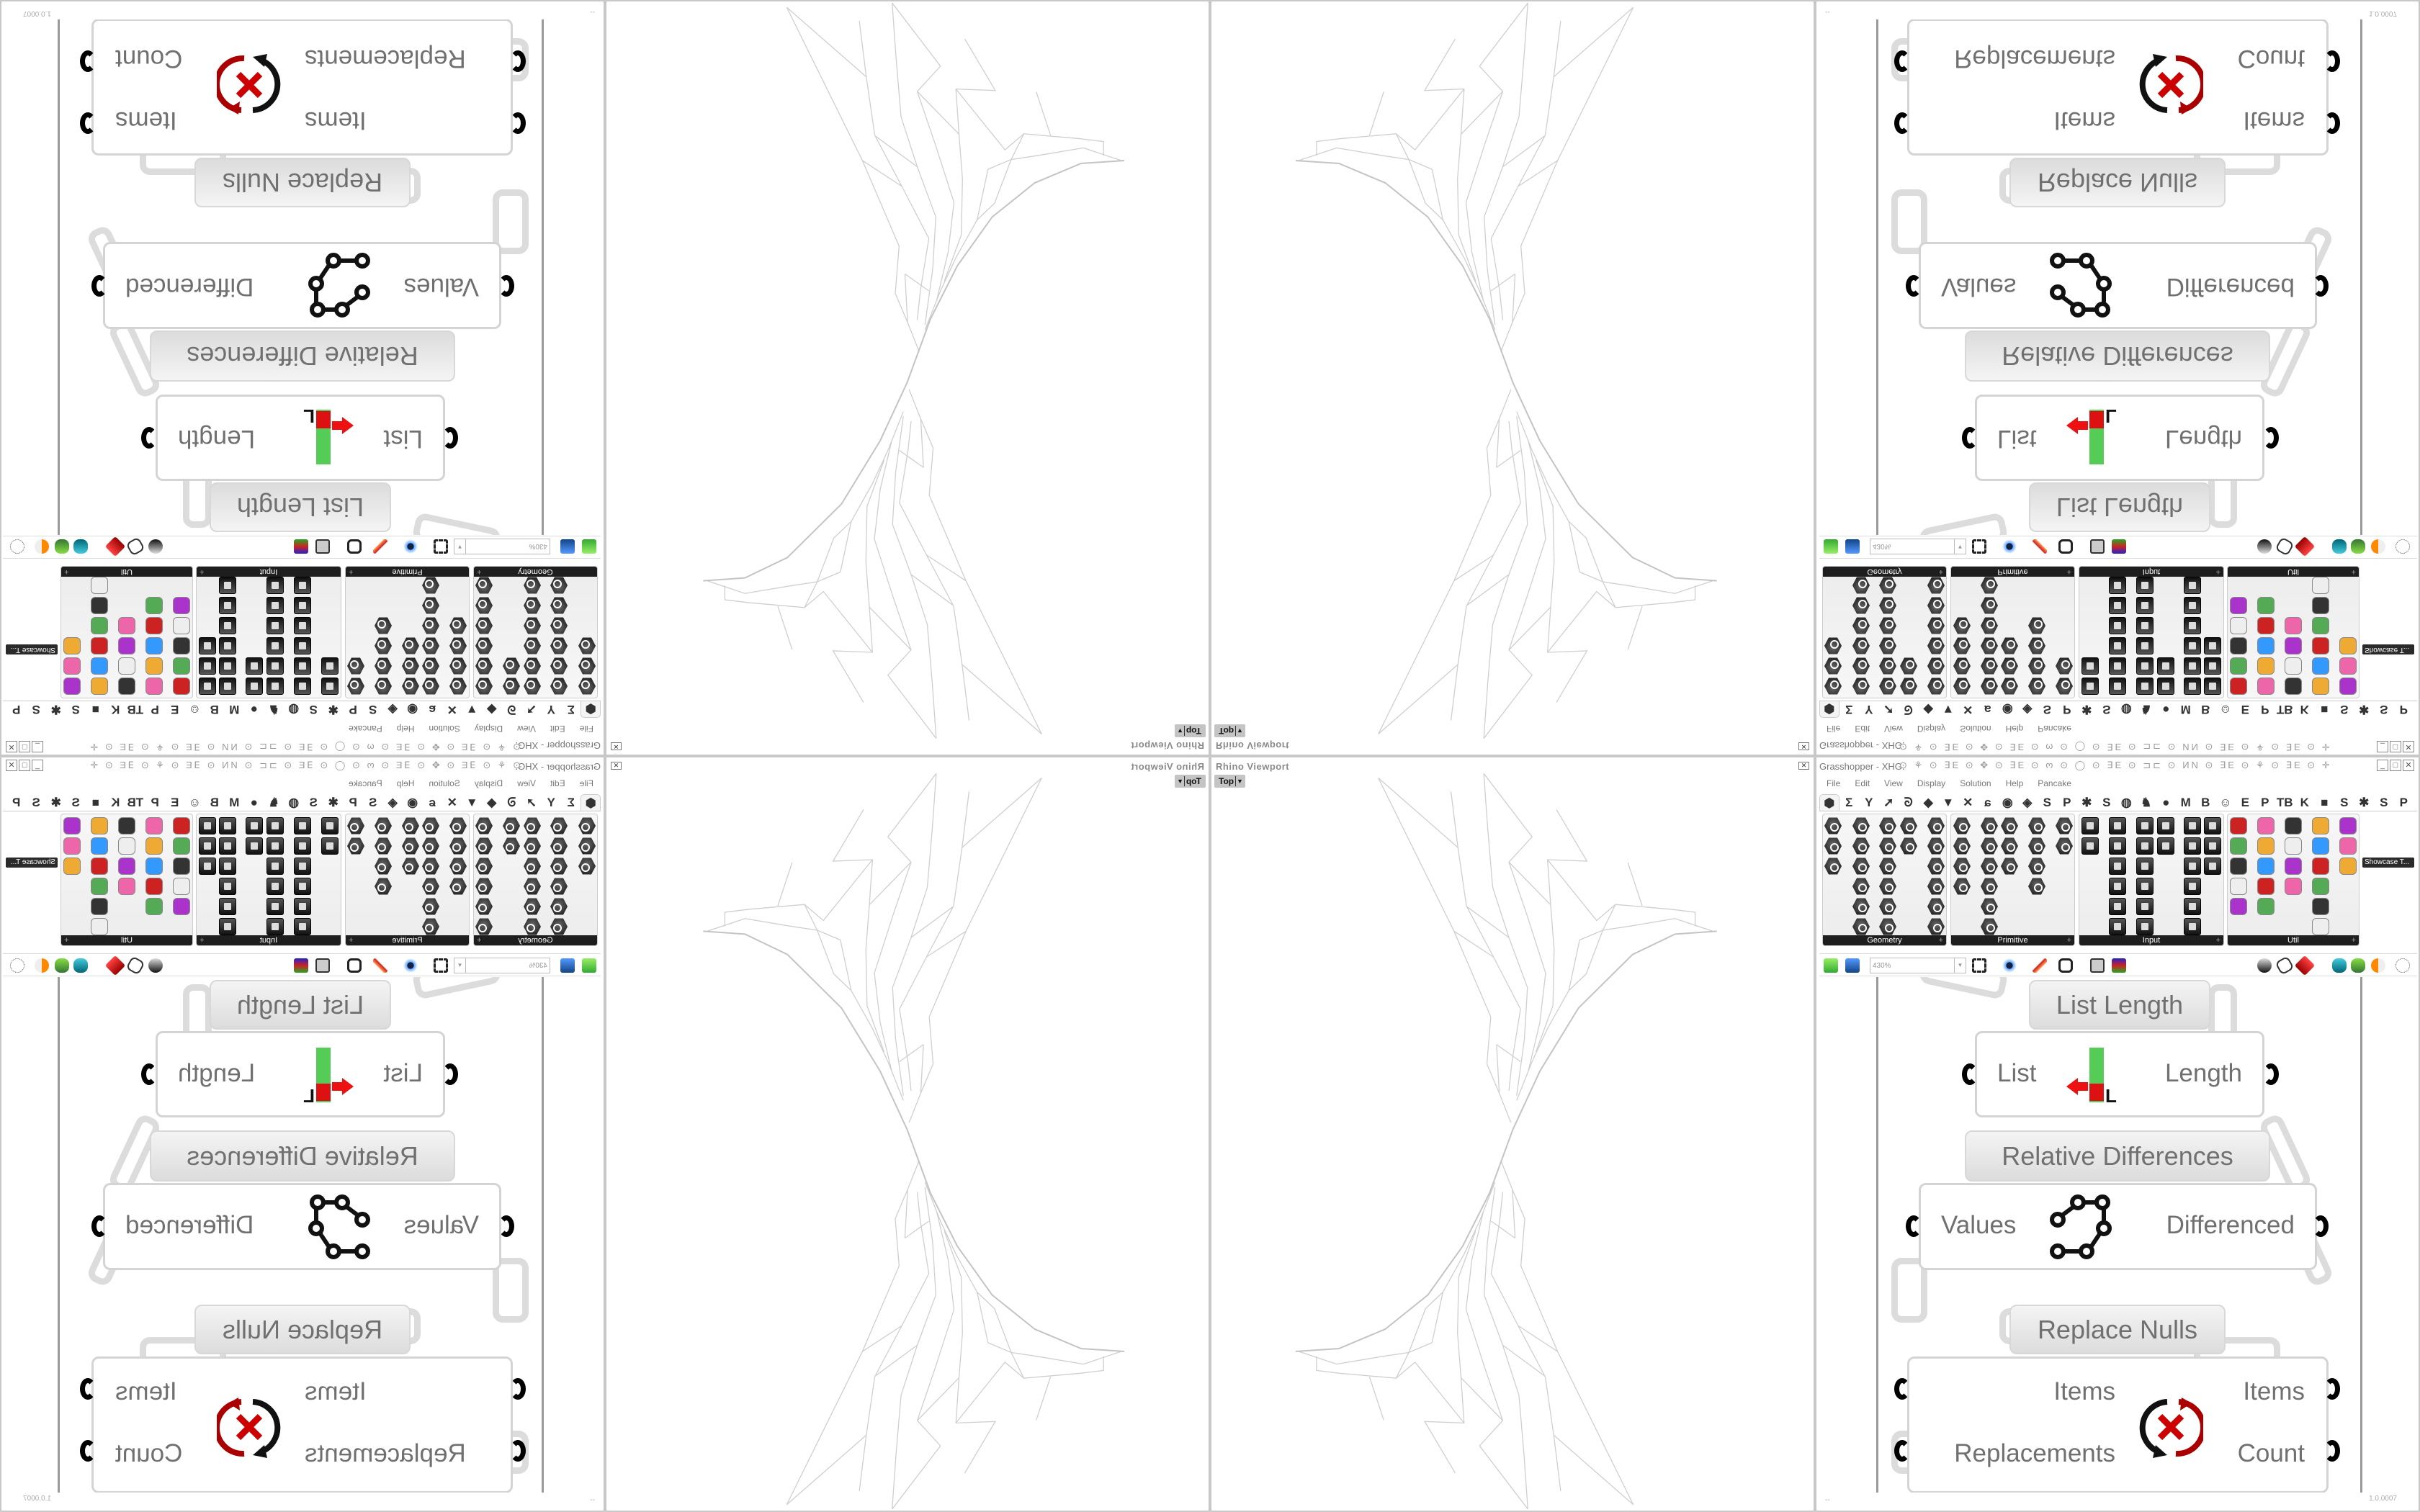 The width and height of the screenshot is (2420, 1512). I want to click on view-selector: Top ▼, so click(1229, 730).